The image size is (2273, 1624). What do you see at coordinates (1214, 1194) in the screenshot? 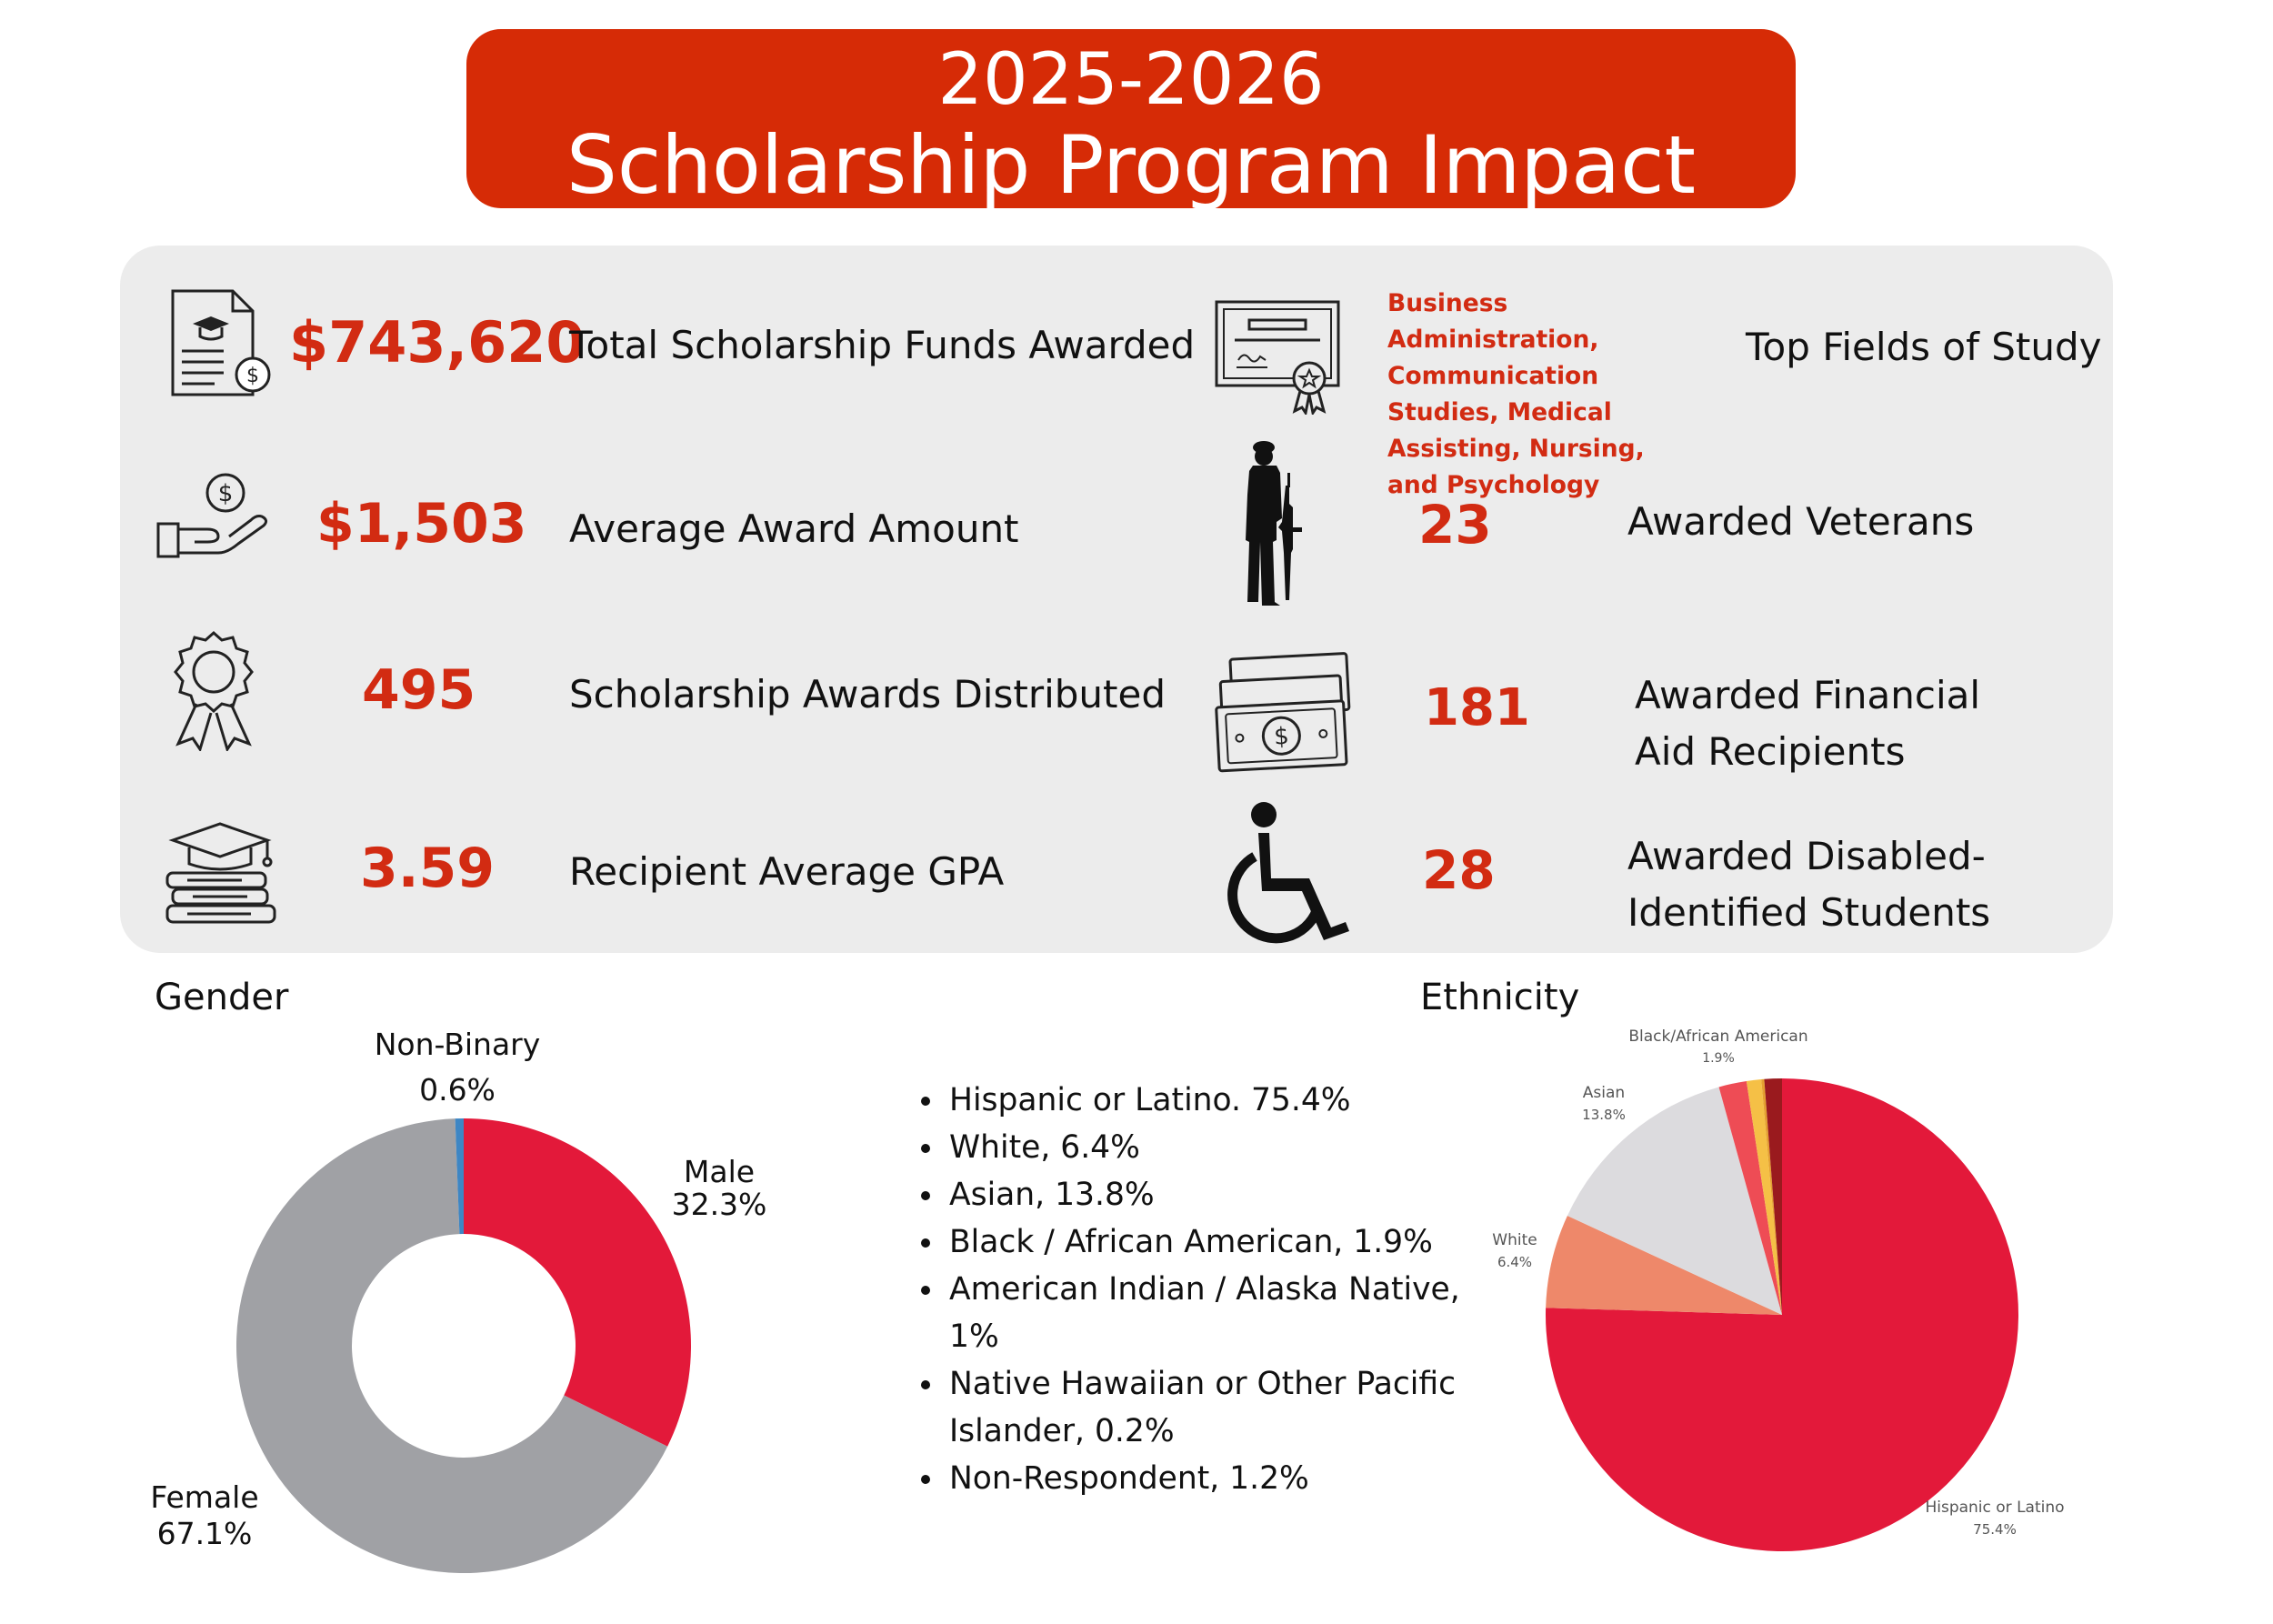
I see `list-item: Asian, 13.8%` at bounding box center [1214, 1194].